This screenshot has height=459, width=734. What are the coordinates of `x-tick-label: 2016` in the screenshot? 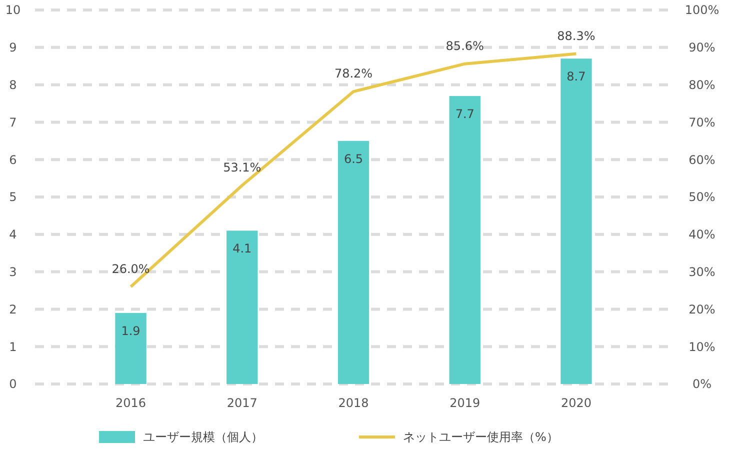 It's located at (131, 403).